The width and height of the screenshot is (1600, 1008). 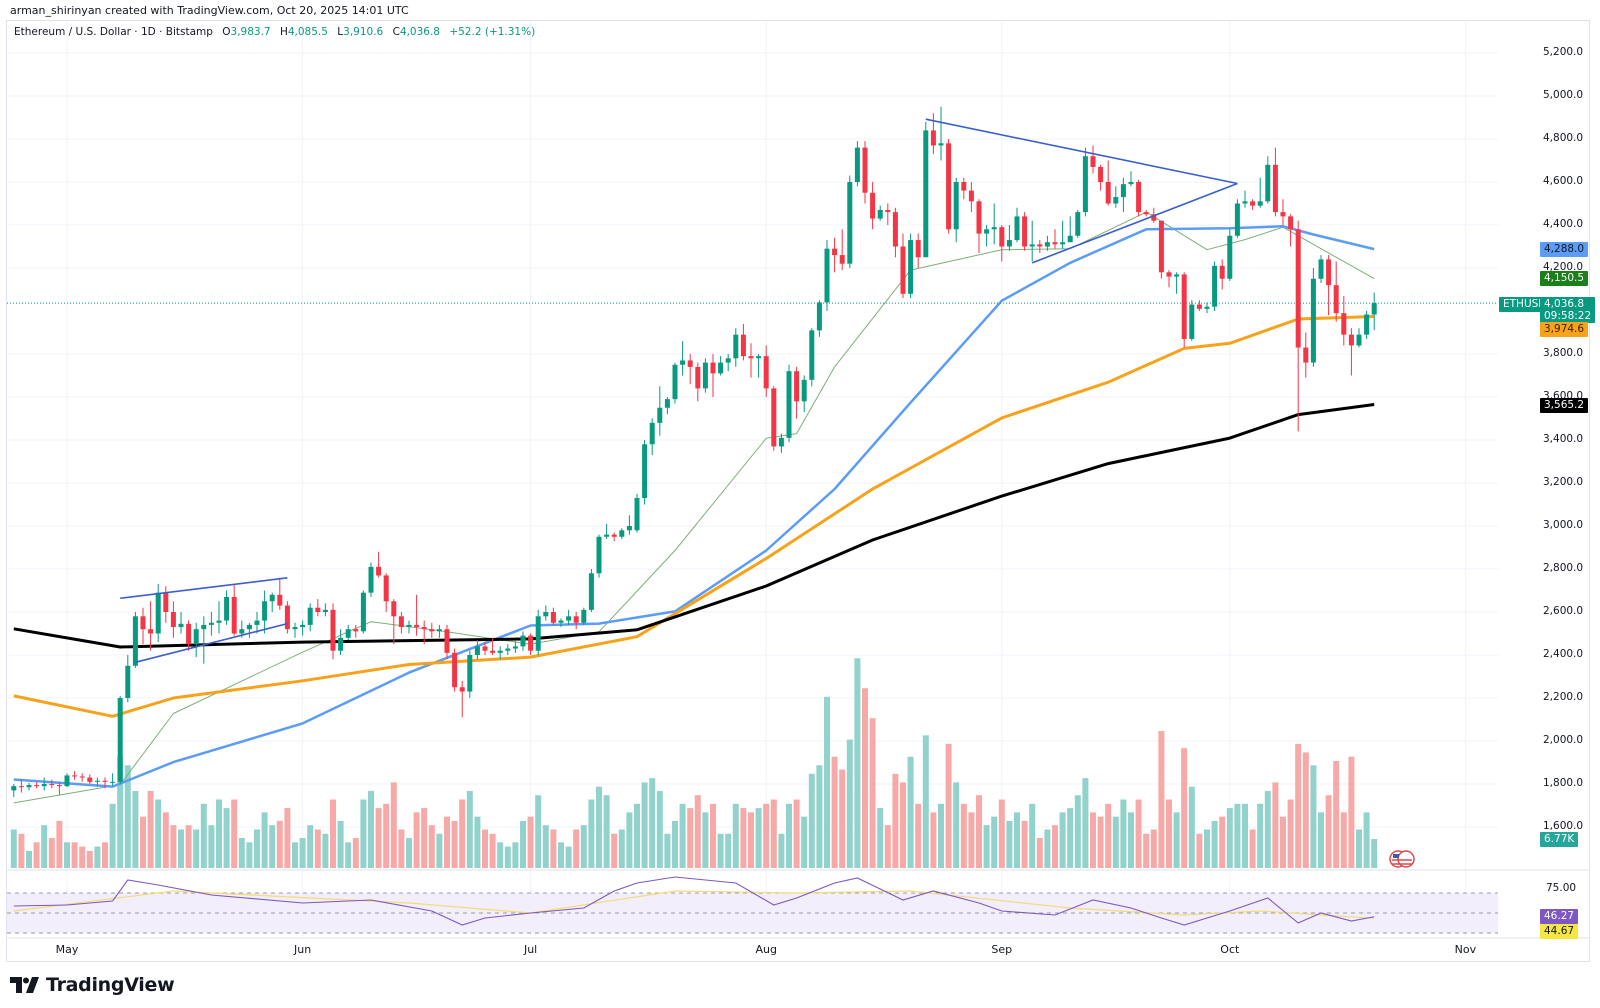 What do you see at coordinates (1563, 95) in the screenshot?
I see `price-tick-label: 5,000.0` at bounding box center [1563, 95].